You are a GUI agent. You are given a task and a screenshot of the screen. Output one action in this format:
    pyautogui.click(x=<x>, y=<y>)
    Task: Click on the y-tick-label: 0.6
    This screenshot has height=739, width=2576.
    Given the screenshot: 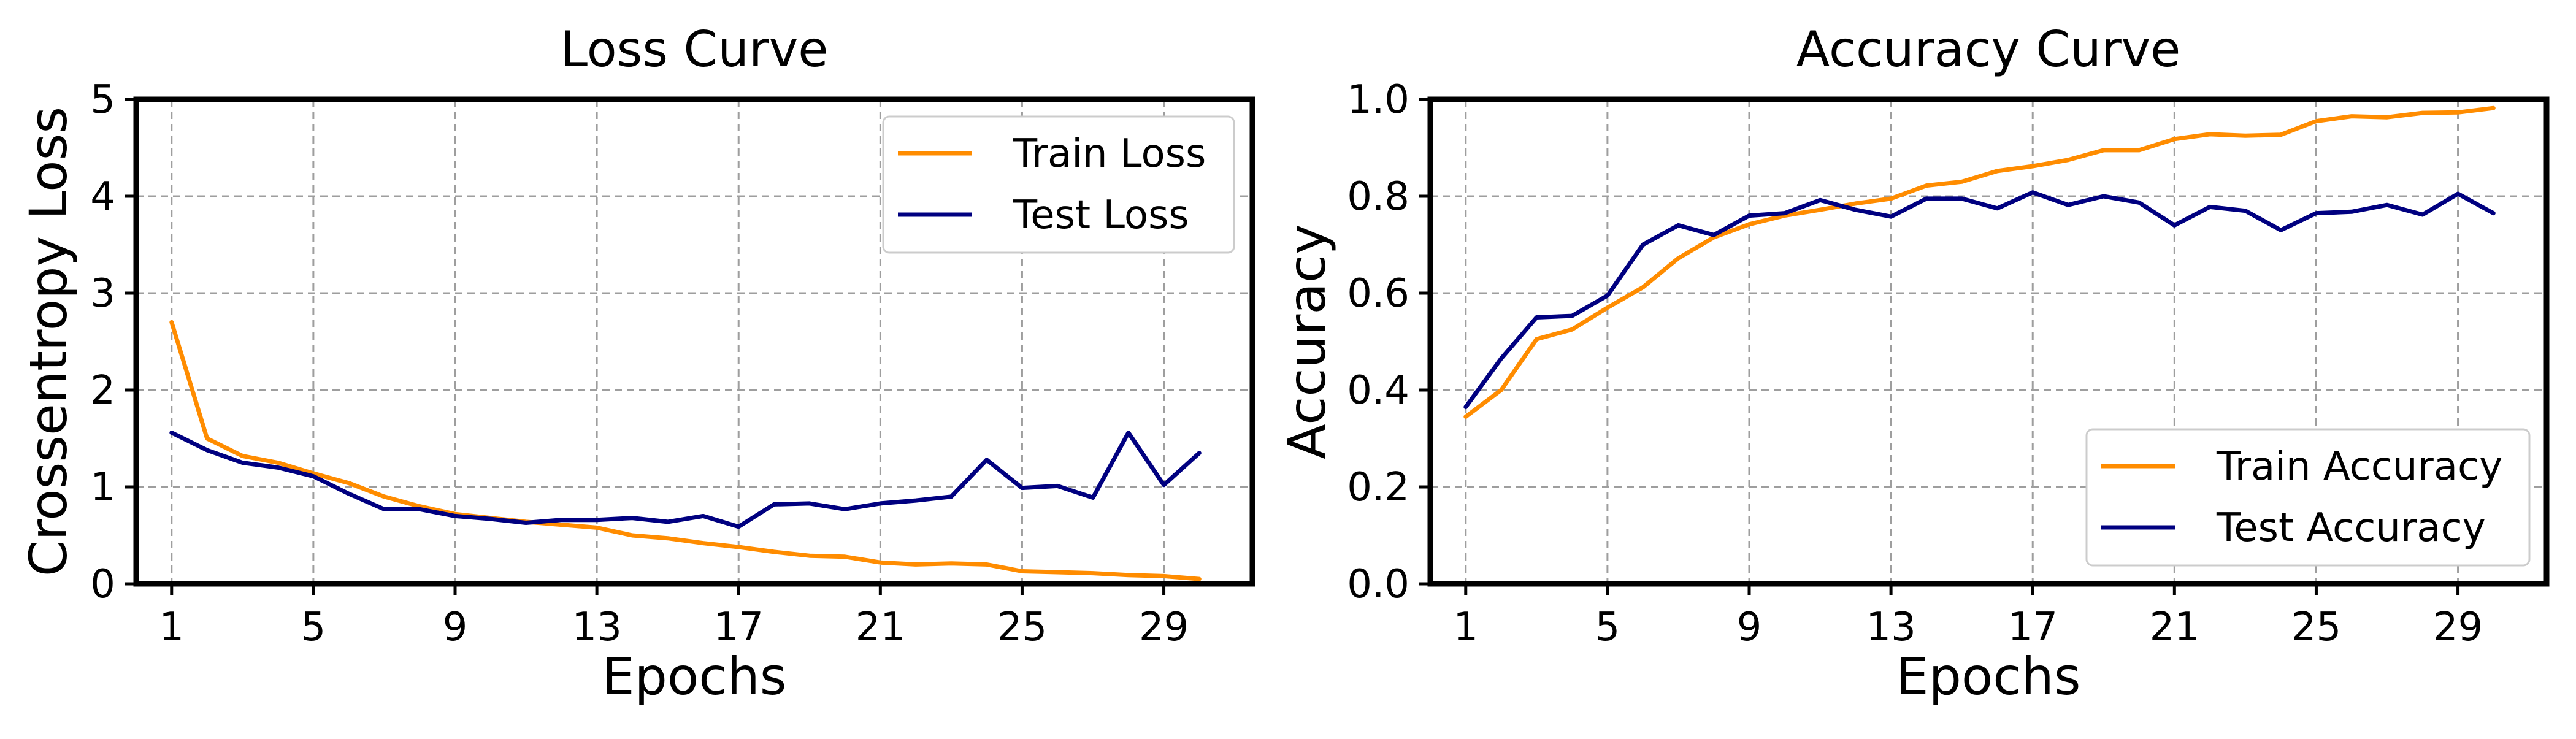 What is the action you would take?
    pyautogui.click(x=1378, y=294)
    